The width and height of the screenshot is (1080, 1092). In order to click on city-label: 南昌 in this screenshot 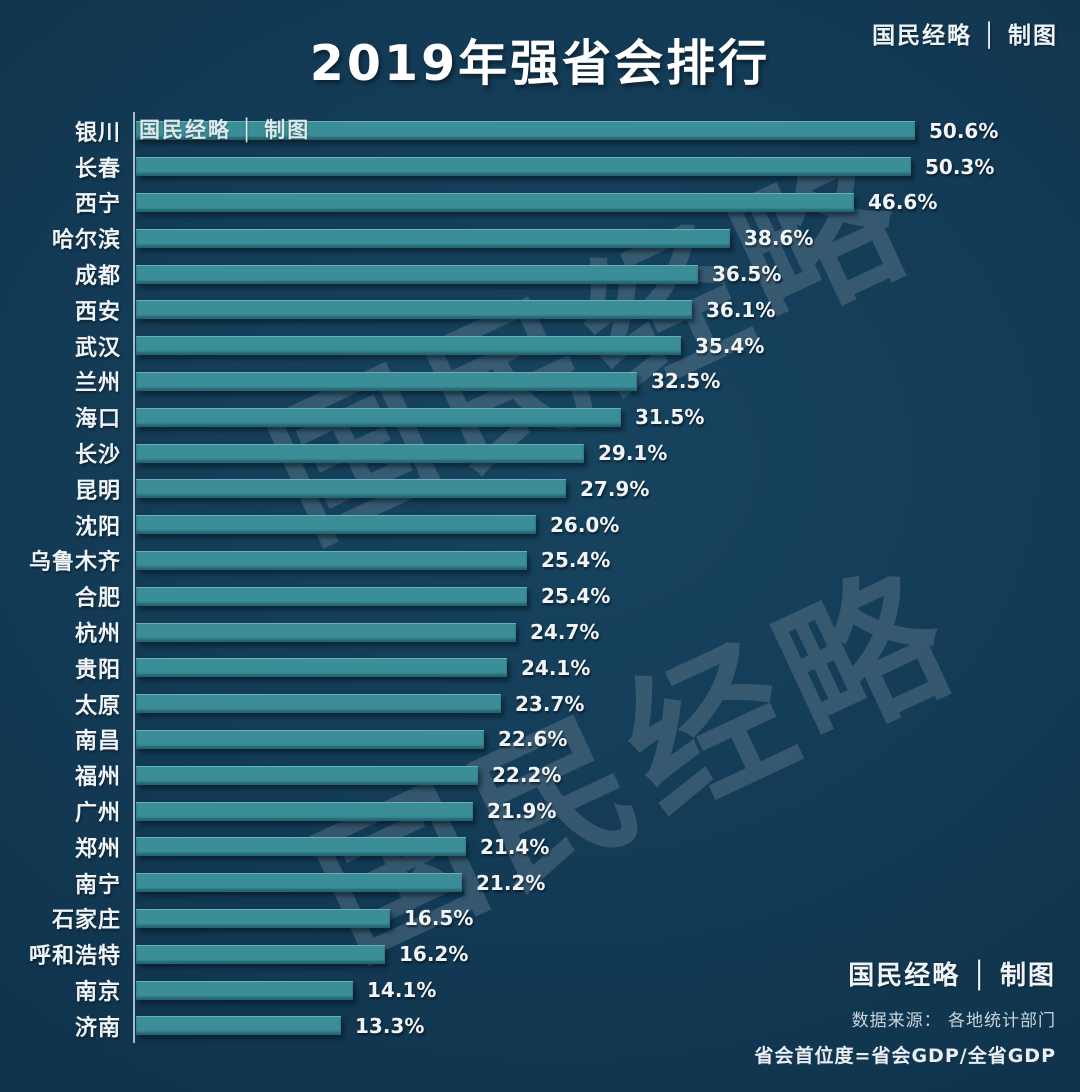, I will do `click(97, 742)`.